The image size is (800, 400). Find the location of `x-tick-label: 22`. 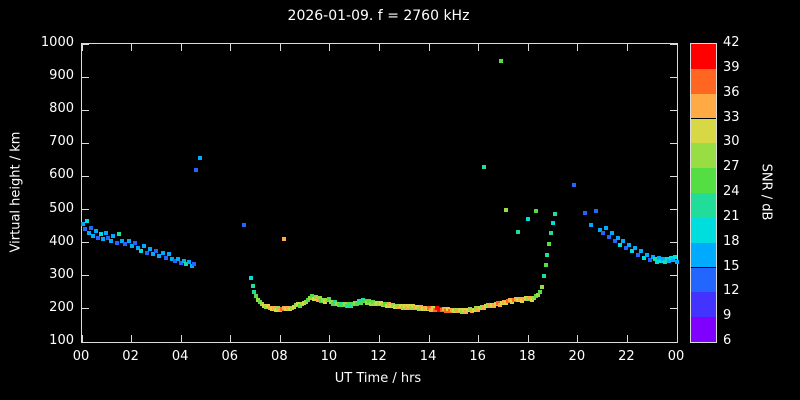

x-tick-label: 22 is located at coordinates (626, 356).